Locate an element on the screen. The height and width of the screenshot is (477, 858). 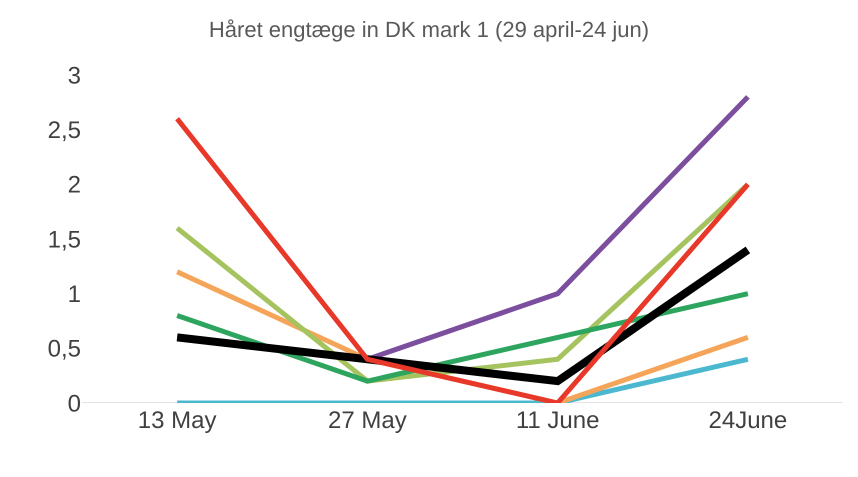
x-tick-label: 24June is located at coordinates (748, 420).